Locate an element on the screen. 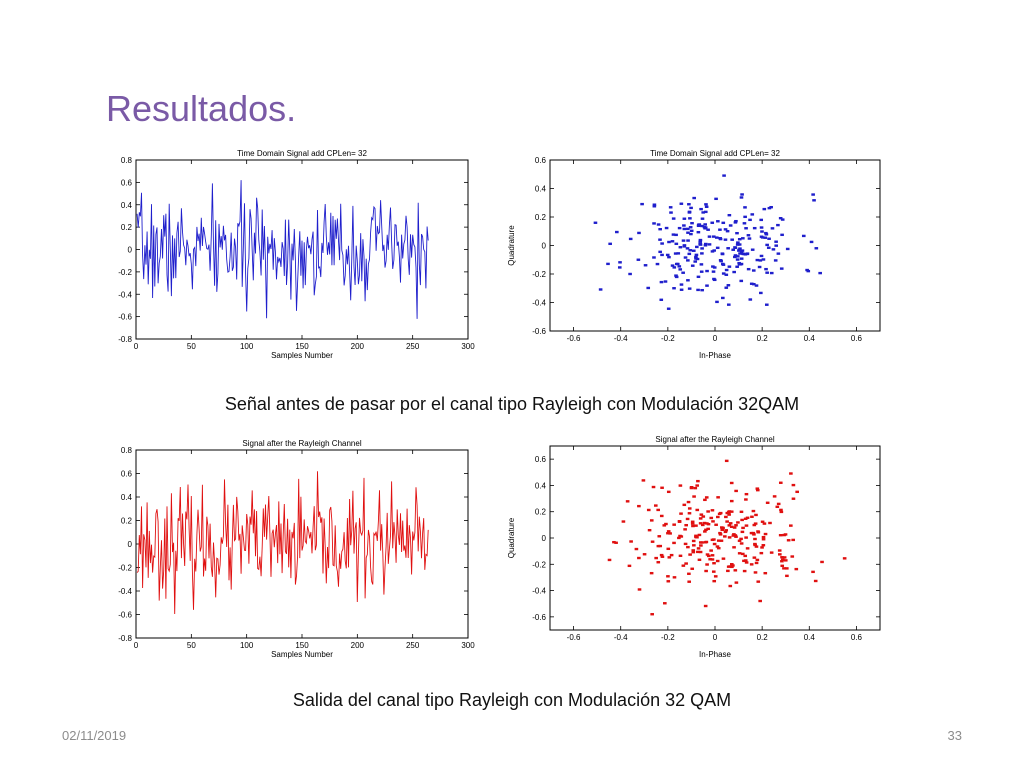 This screenshot has height=768, width=1024. x-tick-label: -0.2 is located at coordinates (668, 338).